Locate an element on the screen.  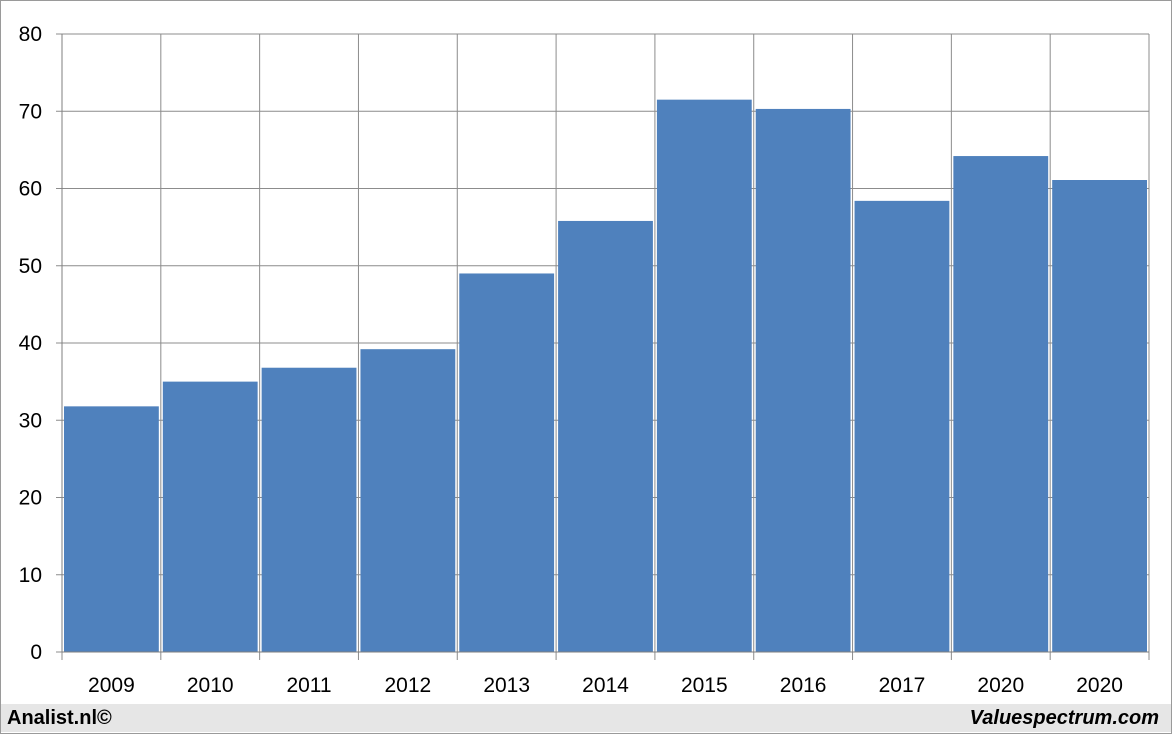
y-tick-label: 70 is located at coordinates (30, 111).